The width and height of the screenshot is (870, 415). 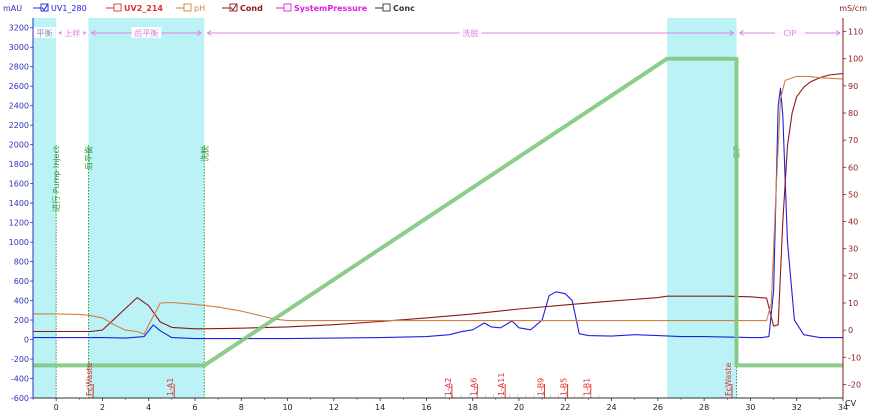 I want to click on x-tick-label-0: 0, so click(x=56, y=407).